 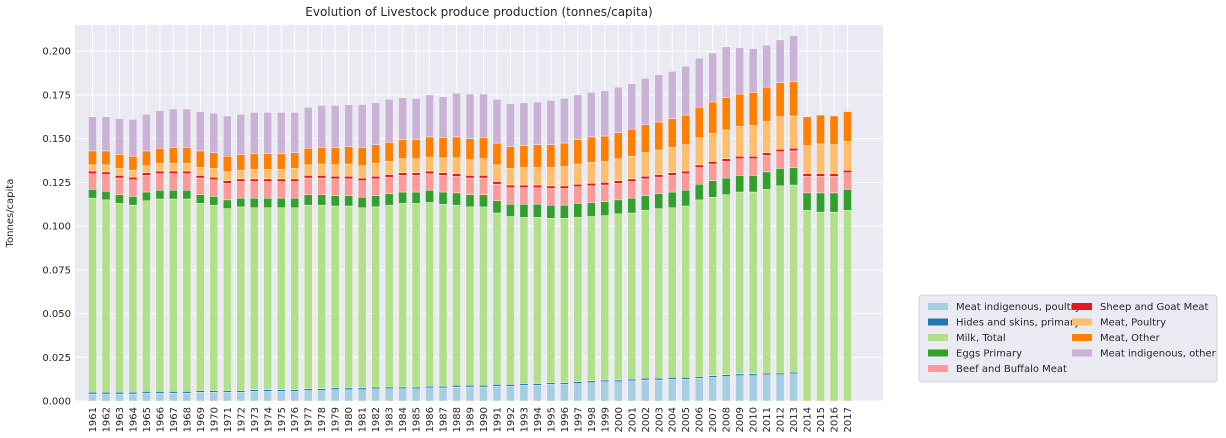 What do you see at coordinates (700, 419) in the screenshot?
I see `x-tick-label: 2006` at bounding box center [700, 419].